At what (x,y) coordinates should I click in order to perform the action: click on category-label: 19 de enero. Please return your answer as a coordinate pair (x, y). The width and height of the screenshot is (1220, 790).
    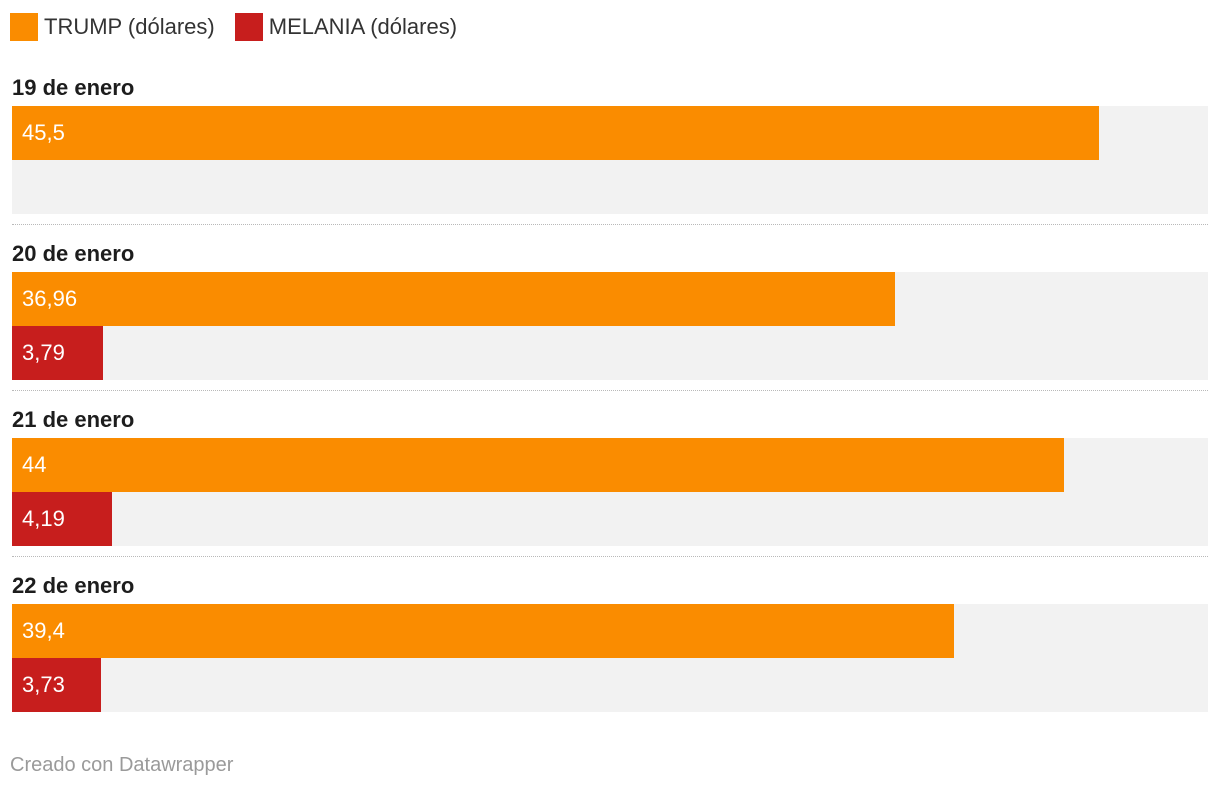
    Looking at the image, I should click on (73, 87).